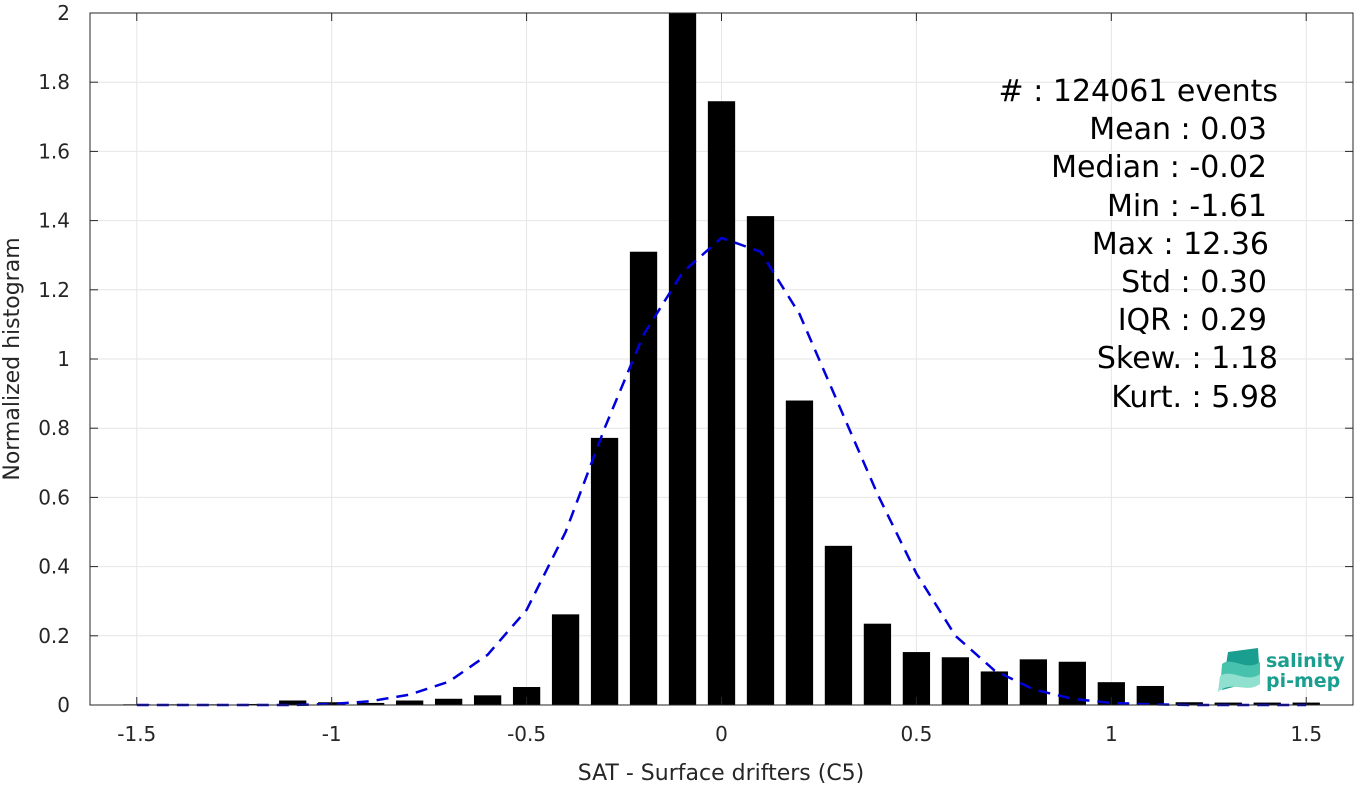 The height and width of the screenshot is (785, 1367). I want to click on stat-events: # : 124061 events, so click(1138, 91).